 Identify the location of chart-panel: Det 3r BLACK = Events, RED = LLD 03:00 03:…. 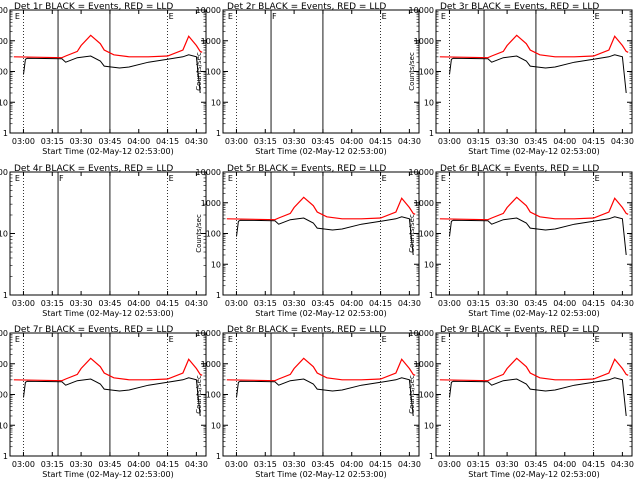
(521, 79).